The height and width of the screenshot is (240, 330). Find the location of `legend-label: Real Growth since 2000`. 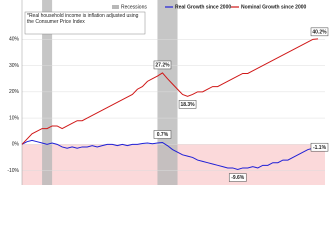

legend-label: Real Growth since 2000 is located at coordinates (203, 8).